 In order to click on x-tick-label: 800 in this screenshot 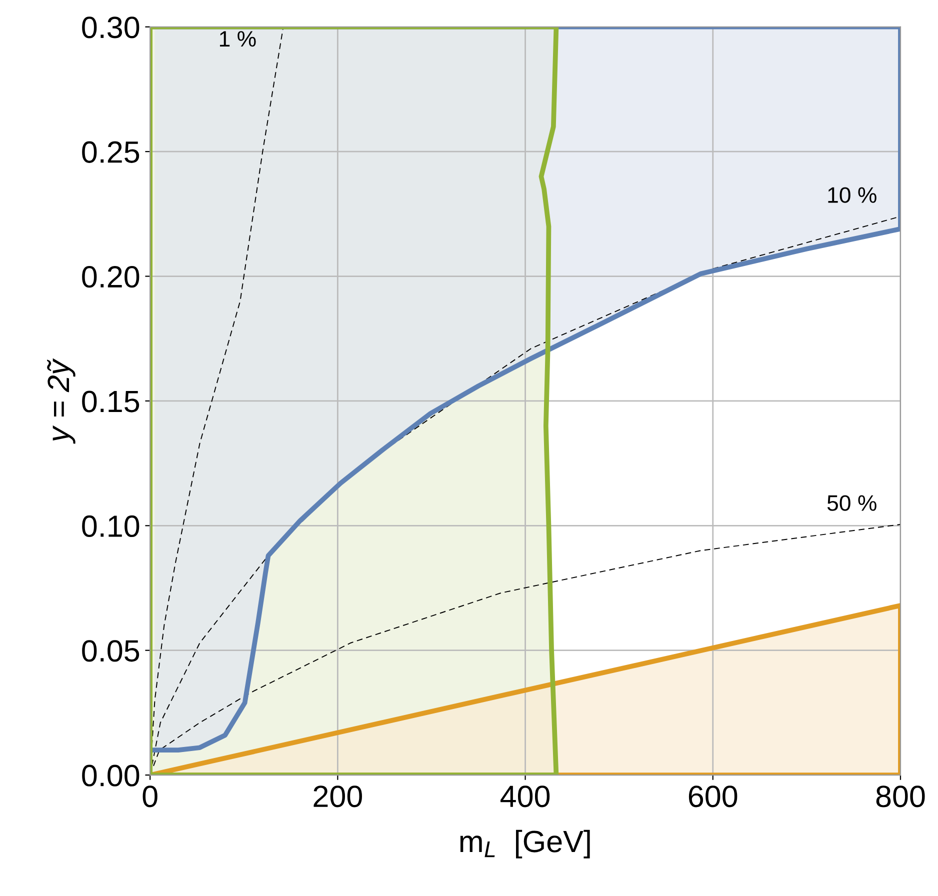, I will do `click(900, 797)`.